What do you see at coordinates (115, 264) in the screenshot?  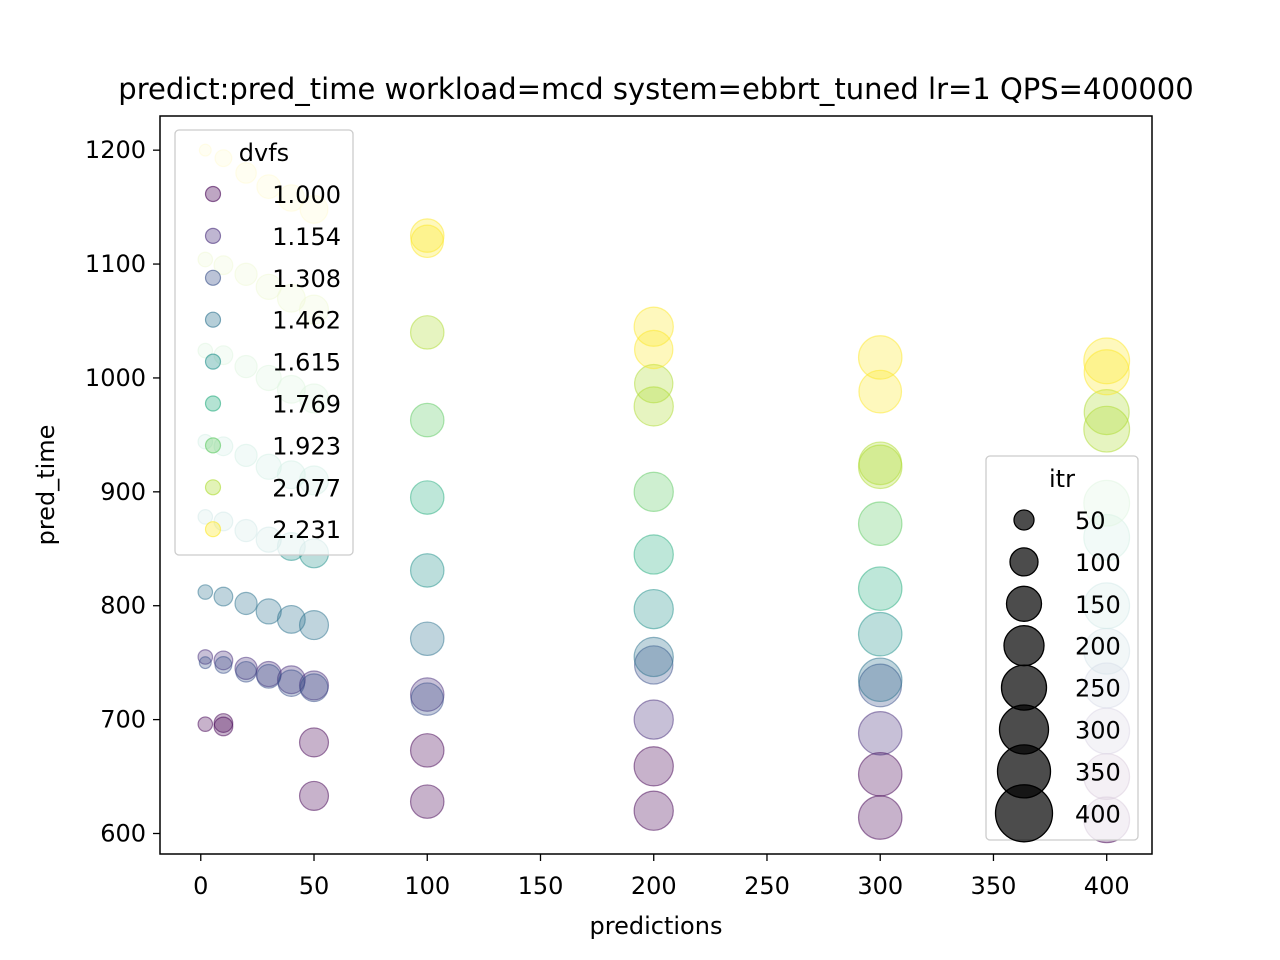 I see `y-tick-label: 1100` at bounding box center [115, 264].